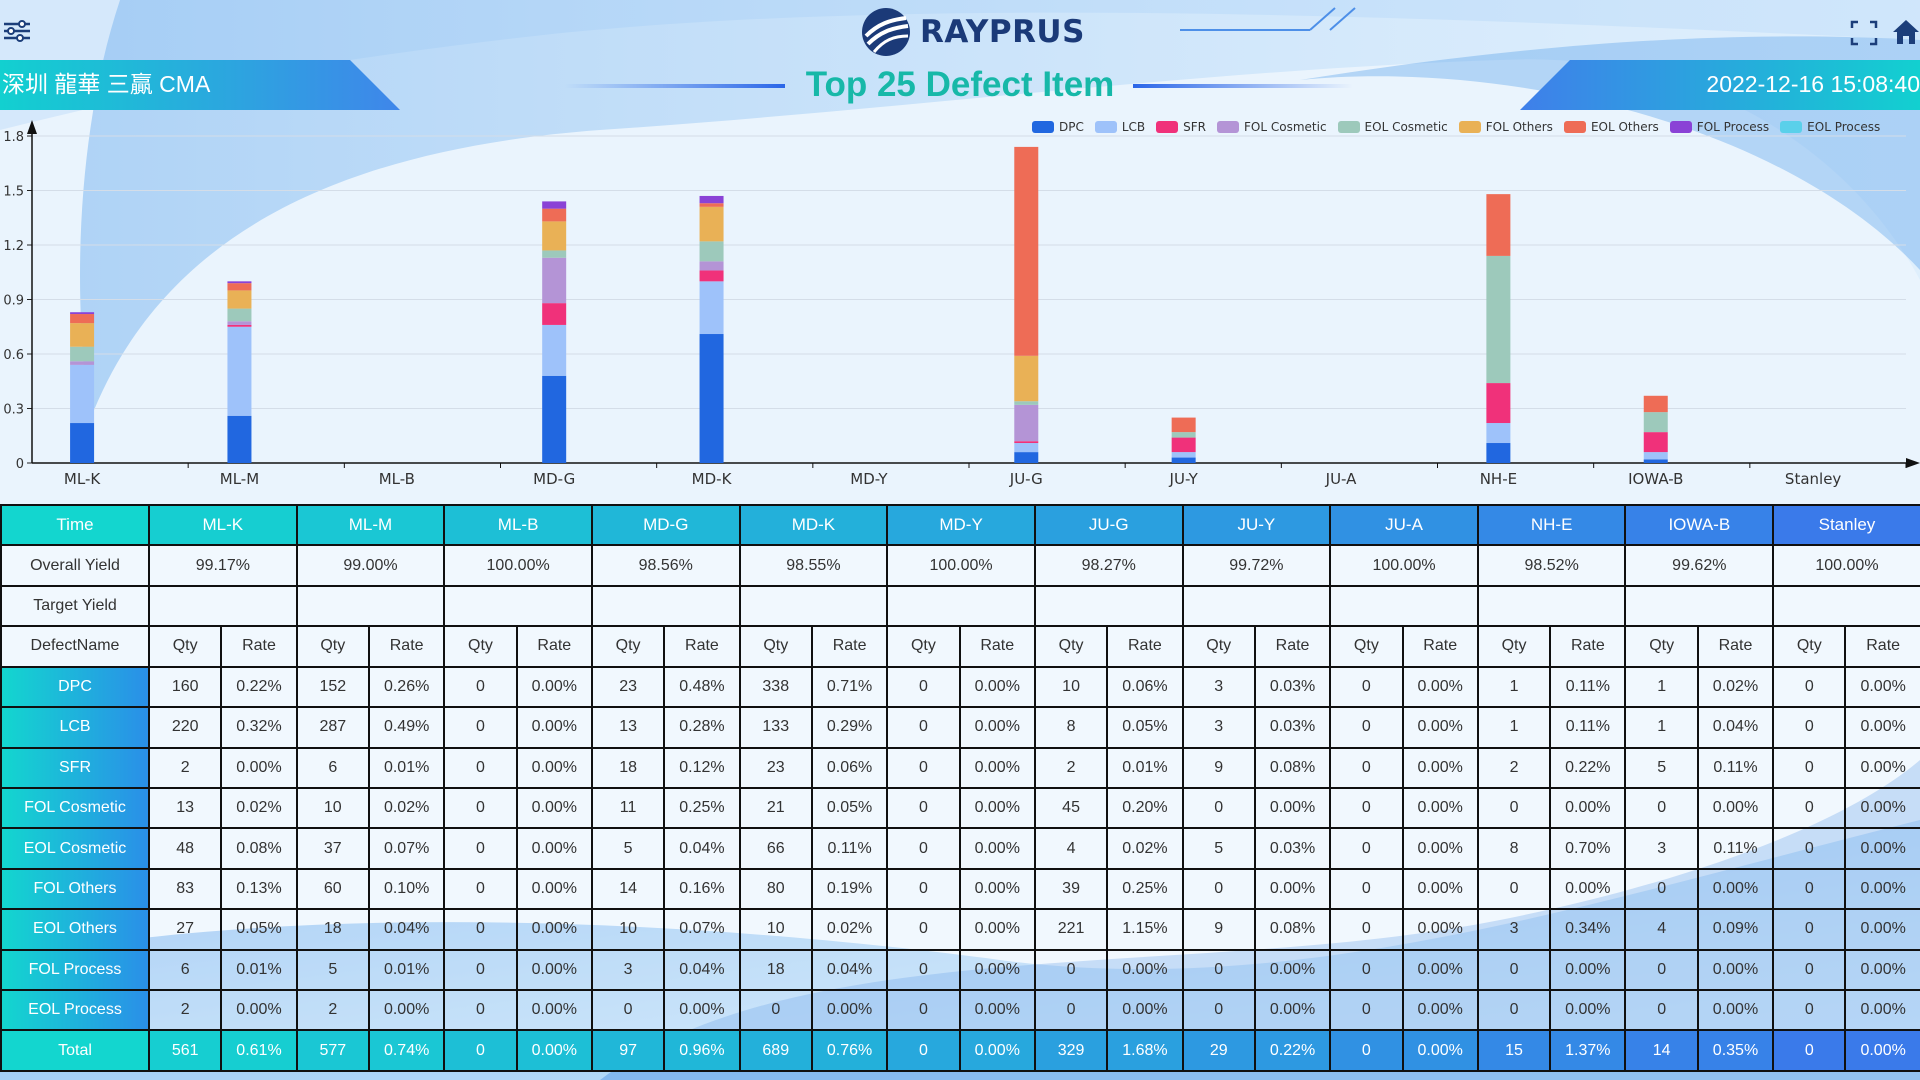 This screenshot has height=1080, width=1920. I want to click on defect-name: EOL Others, so click(75, 929).